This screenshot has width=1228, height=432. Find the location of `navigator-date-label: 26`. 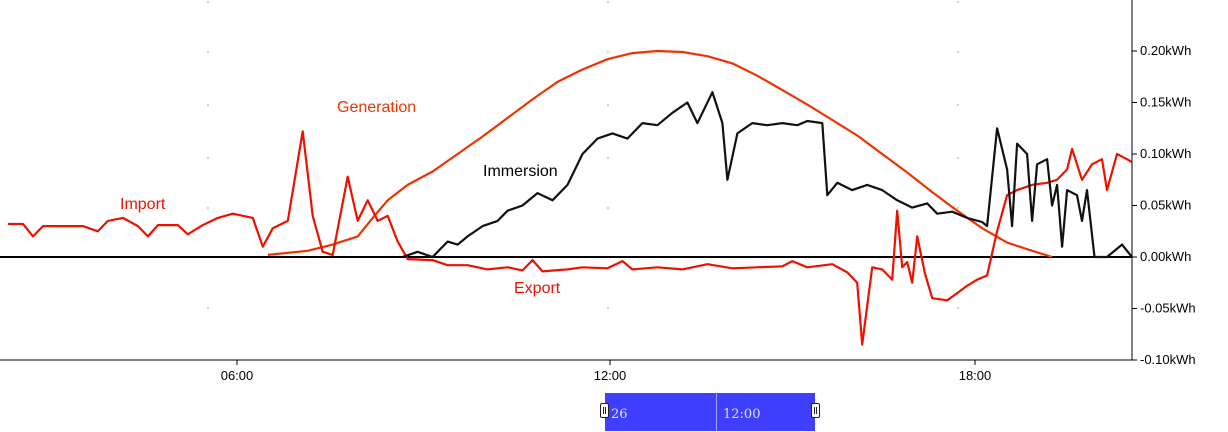

navigator-date-label: 26 is located at coordinates (619, 414).